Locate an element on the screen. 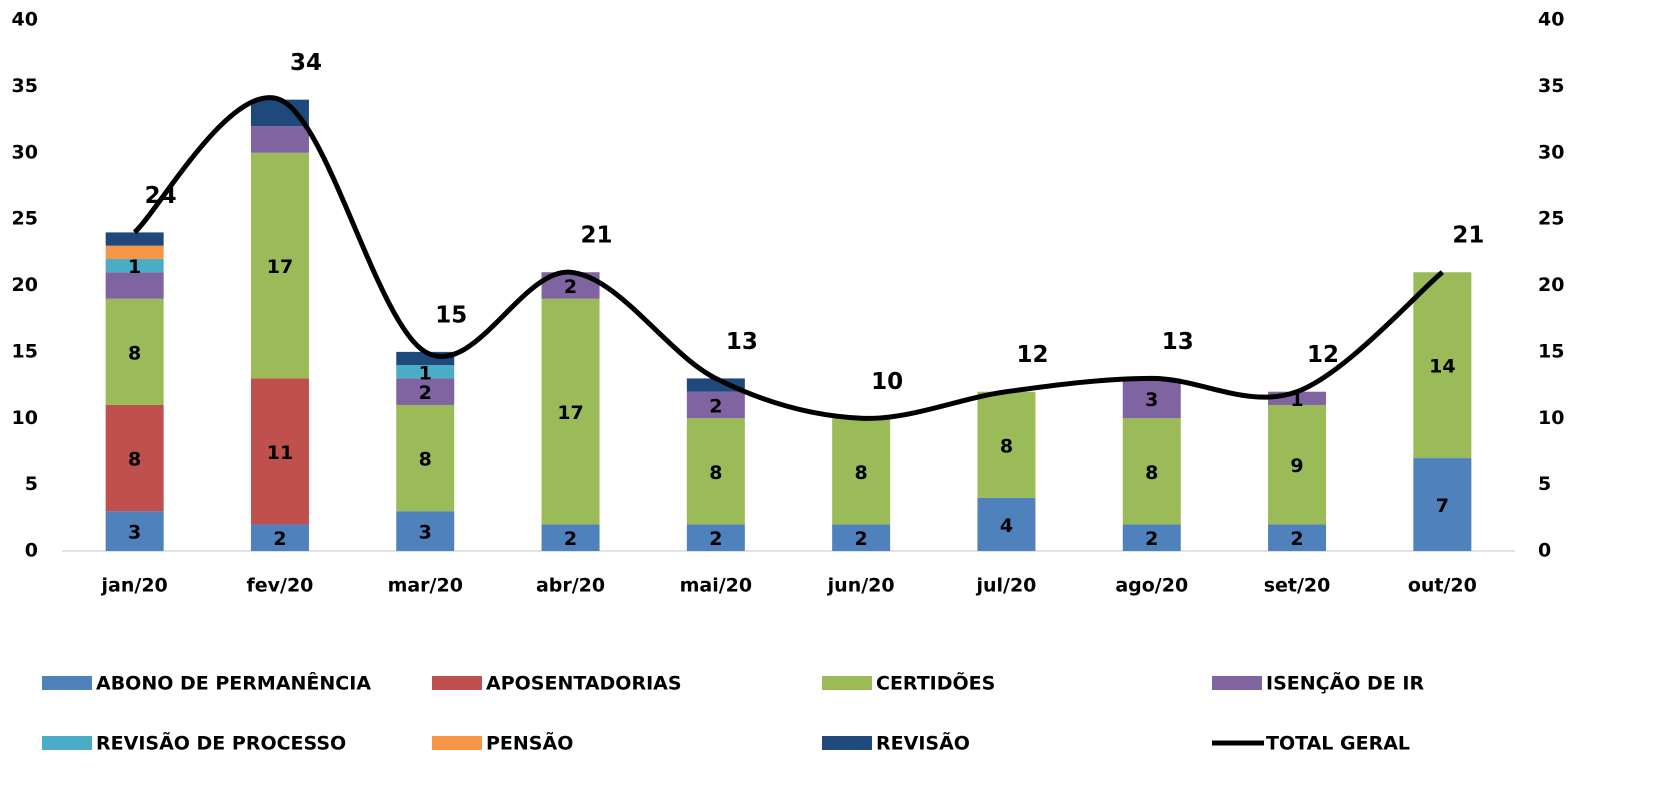 The width and height of the screenshot is (1667, 802). x-tick-label: jan/20 is located at coordinates (134, 586).